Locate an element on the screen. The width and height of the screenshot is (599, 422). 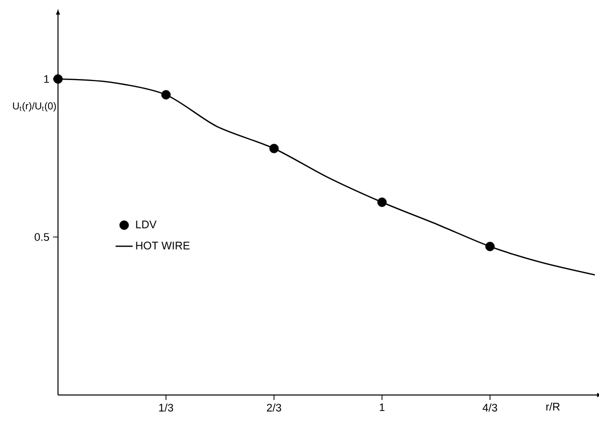
x-axis-title: r/R is located at coordinates (553, 406).